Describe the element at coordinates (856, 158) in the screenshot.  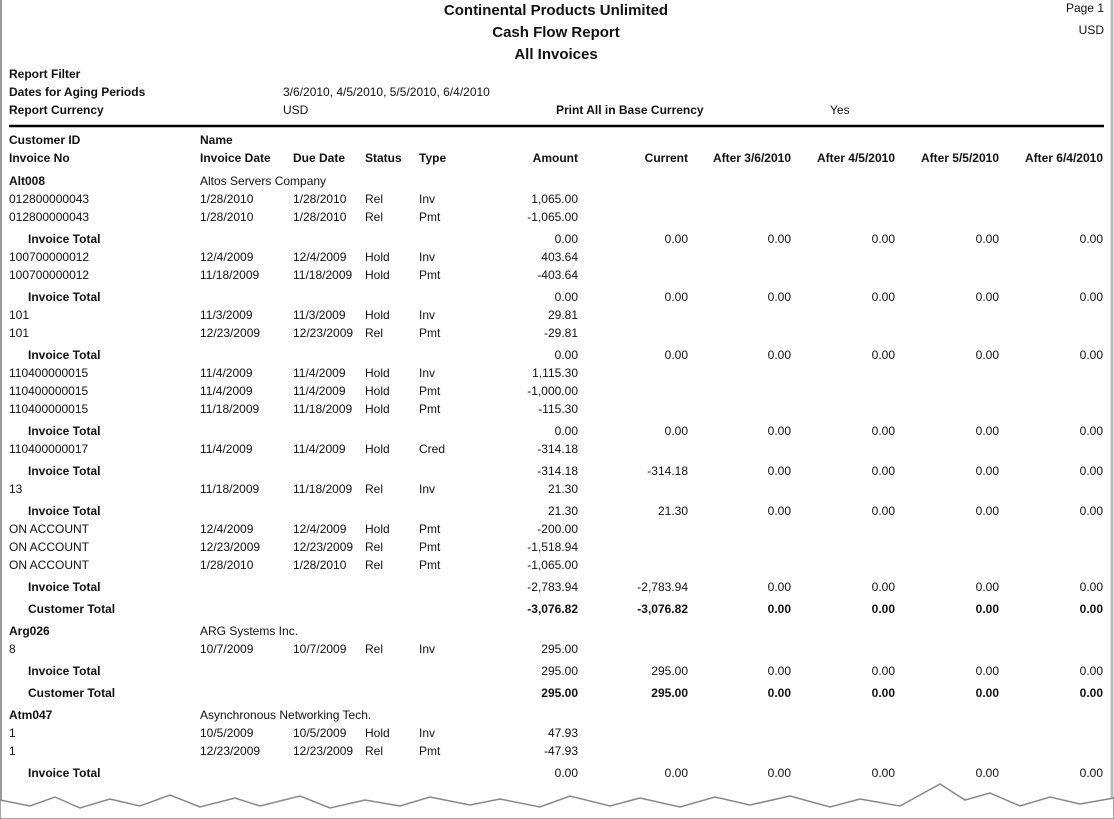
I see `column-header: After 4/5/2010` at that location.